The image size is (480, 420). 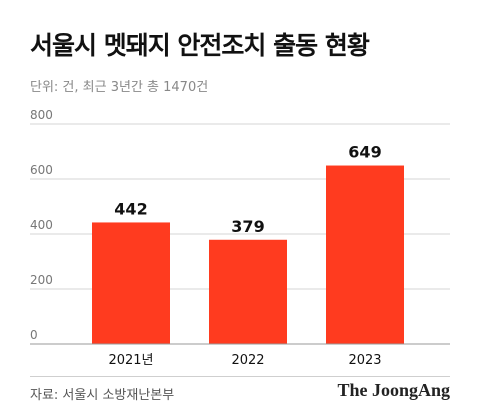 What do you see at coordinates (102, 395) in the screenshot?
I see `source-note: 자료: 서울시 소방재난본부` at bounding box center [102, 395].